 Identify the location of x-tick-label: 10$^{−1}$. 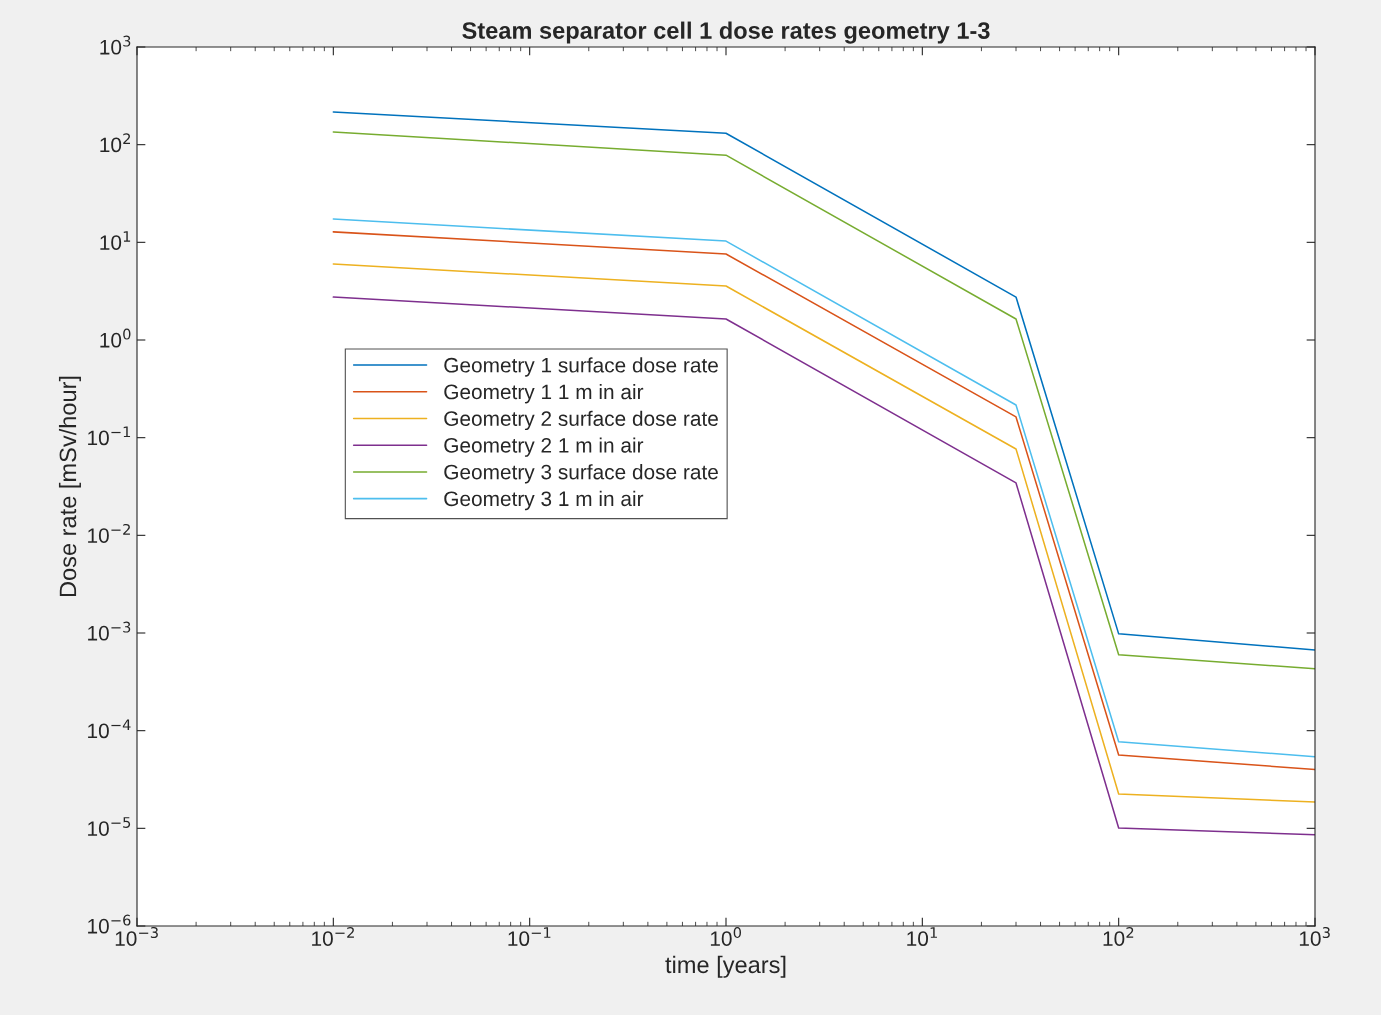
(529, 937).